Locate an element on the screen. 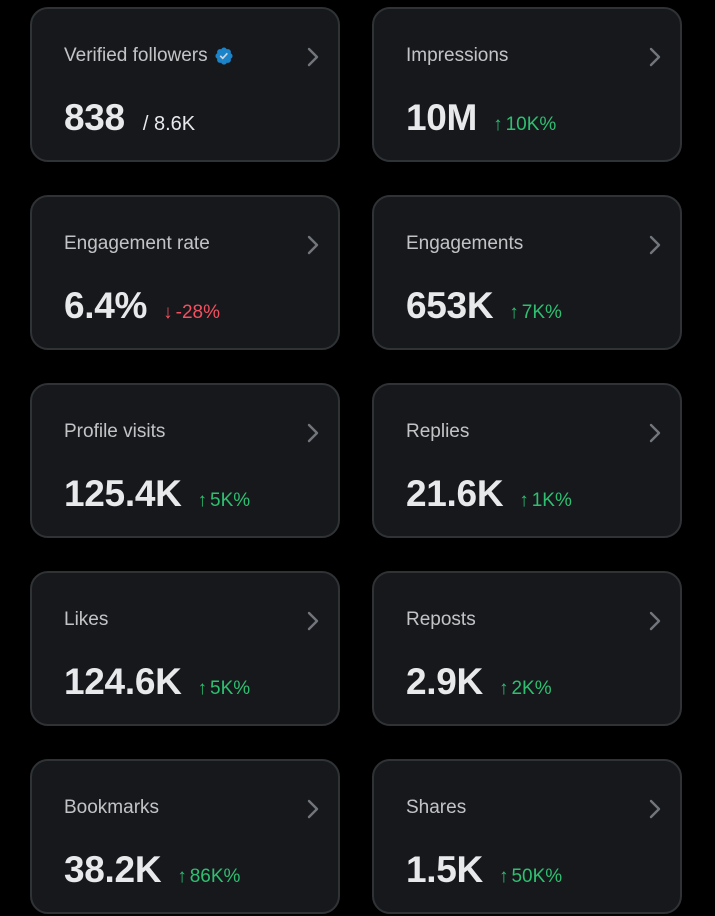 The image size is (715, 916). metric-value-row: 21.6K ↑ 1K% is located at coordinates (489, 494).